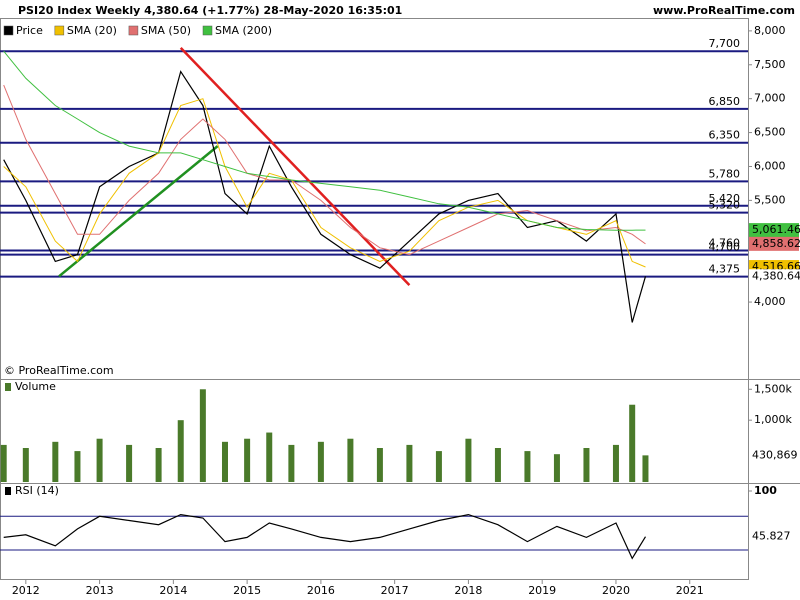  I want to click on legend-label: SMA (200), so click(243, 30).